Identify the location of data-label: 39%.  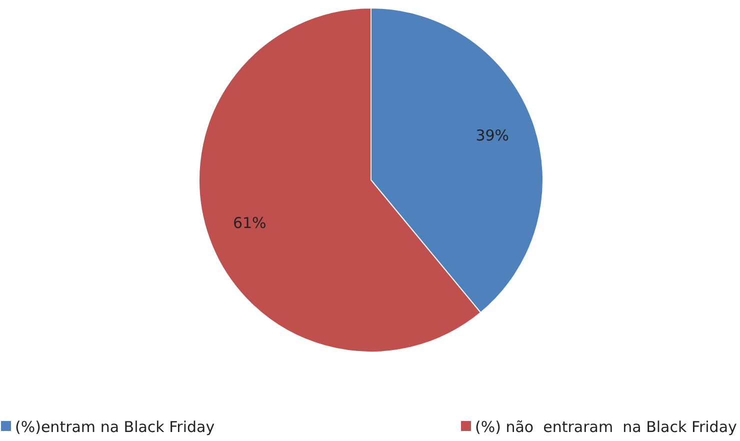
(493, 135).